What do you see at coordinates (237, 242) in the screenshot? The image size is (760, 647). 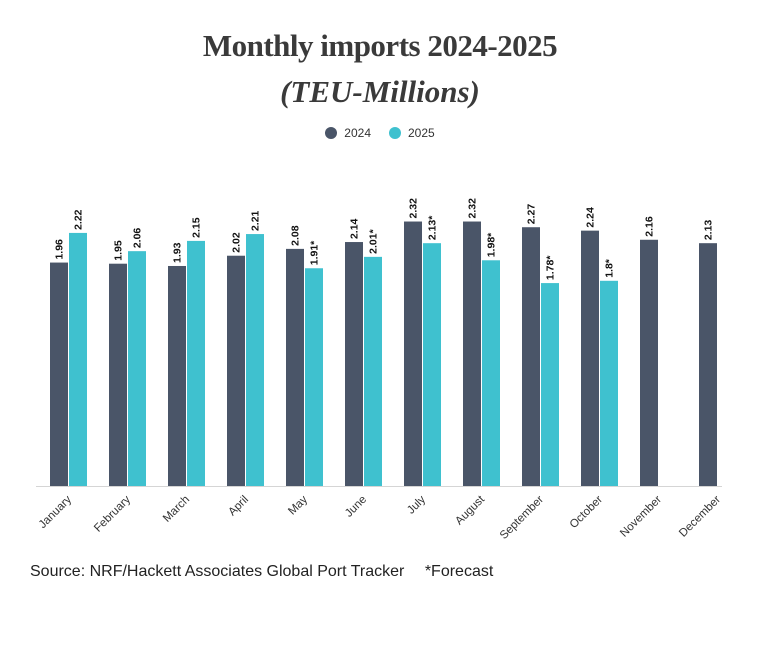 I see `data-label-2024-april: 2.02` at bounding box center [237, 242].